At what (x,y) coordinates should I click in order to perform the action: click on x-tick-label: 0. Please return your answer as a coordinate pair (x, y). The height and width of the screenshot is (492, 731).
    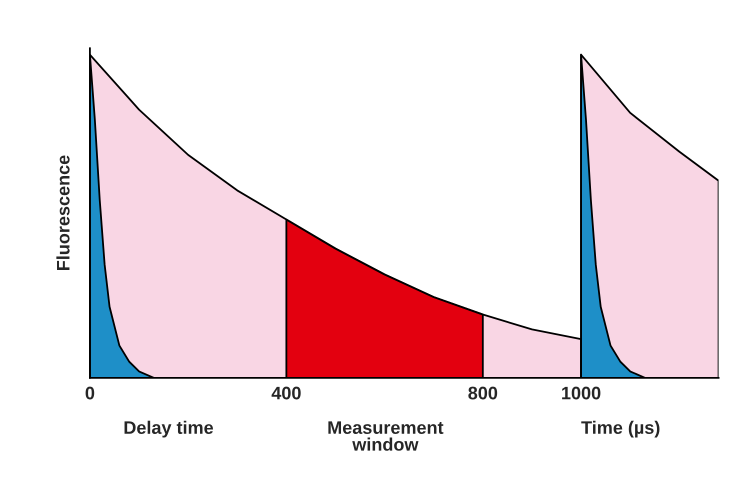
    Looking at the image, I should click on (90, 393).